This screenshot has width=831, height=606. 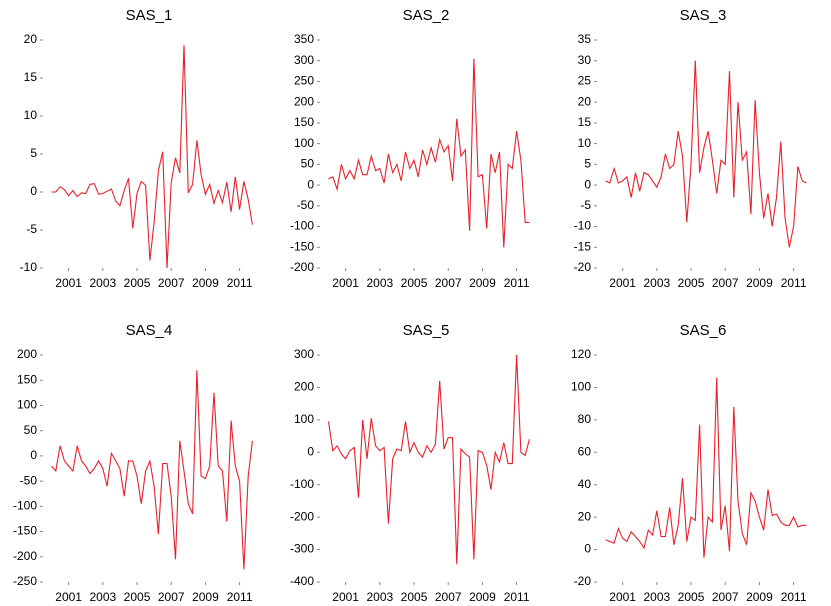 What do you see at coordinates (585, 419) in the screenshot?
I see `y-tick-label: 80` at bounding box center [585, 419].